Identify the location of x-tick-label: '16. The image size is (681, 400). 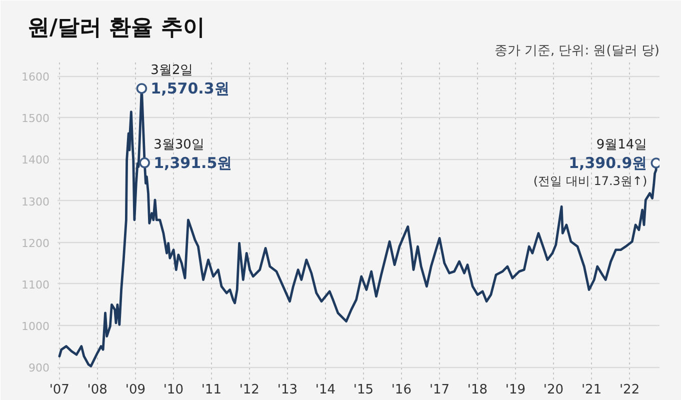
(401, 390).